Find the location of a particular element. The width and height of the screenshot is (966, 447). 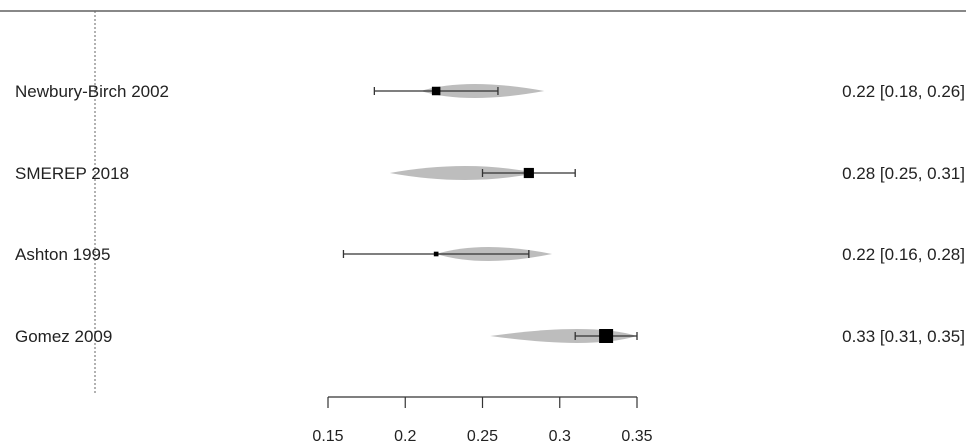

estimate-summary: 0.22 [0.18, 0.26] is located at coordinates (903, 91).